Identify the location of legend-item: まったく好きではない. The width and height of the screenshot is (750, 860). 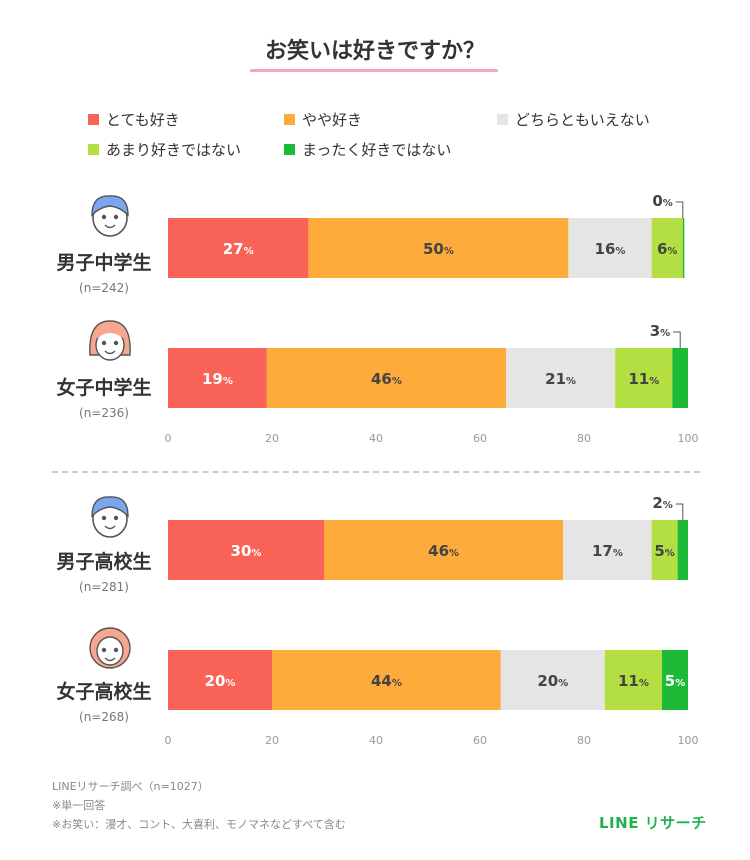
(367, 149).